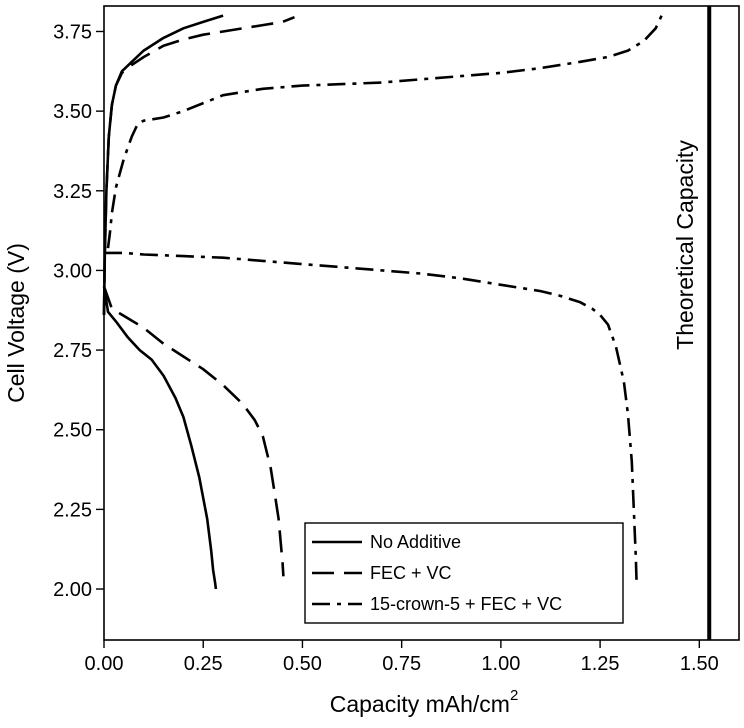 This screenshot has height=728, width=744. I want to click on y-tick-label: 2.25, so click(72, 510).